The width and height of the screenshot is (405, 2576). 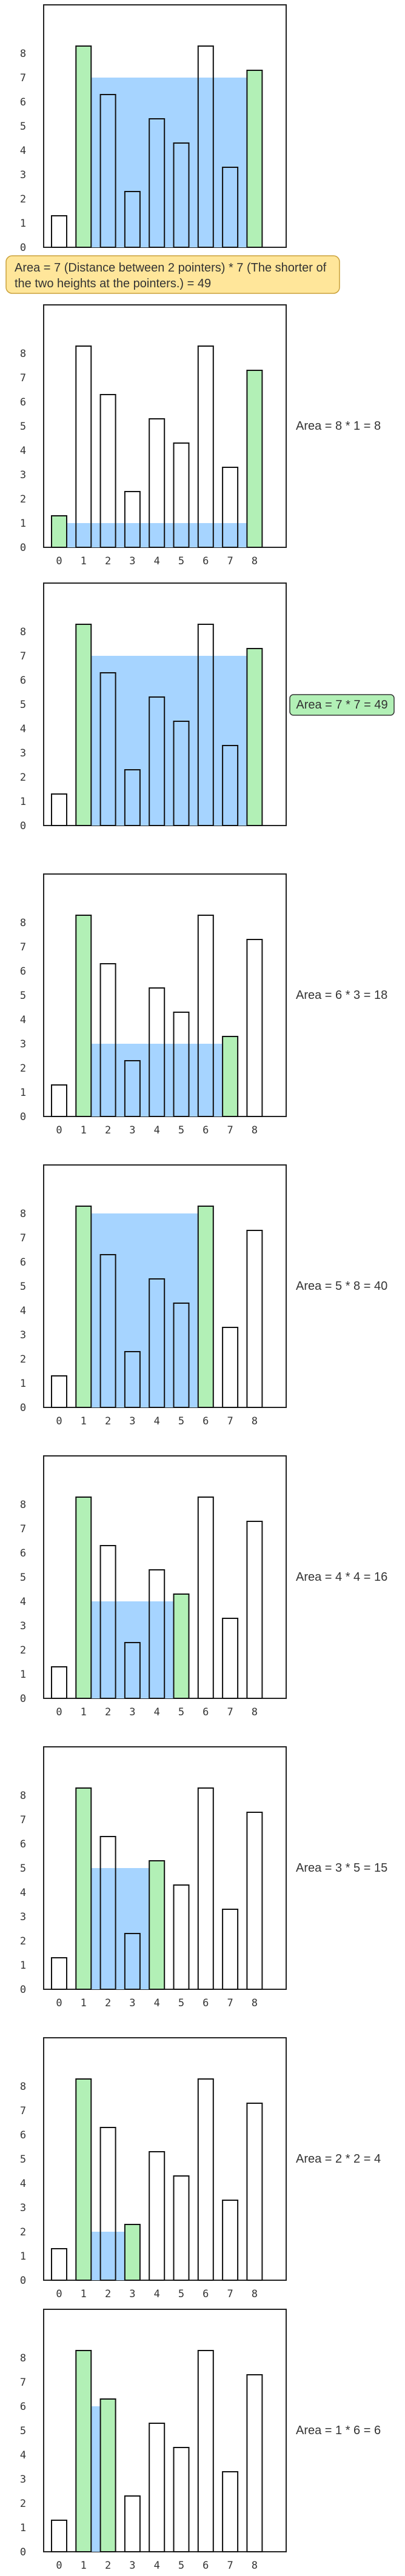 I want to click on x-tick-label: 2, so click(x=108, y=2566).